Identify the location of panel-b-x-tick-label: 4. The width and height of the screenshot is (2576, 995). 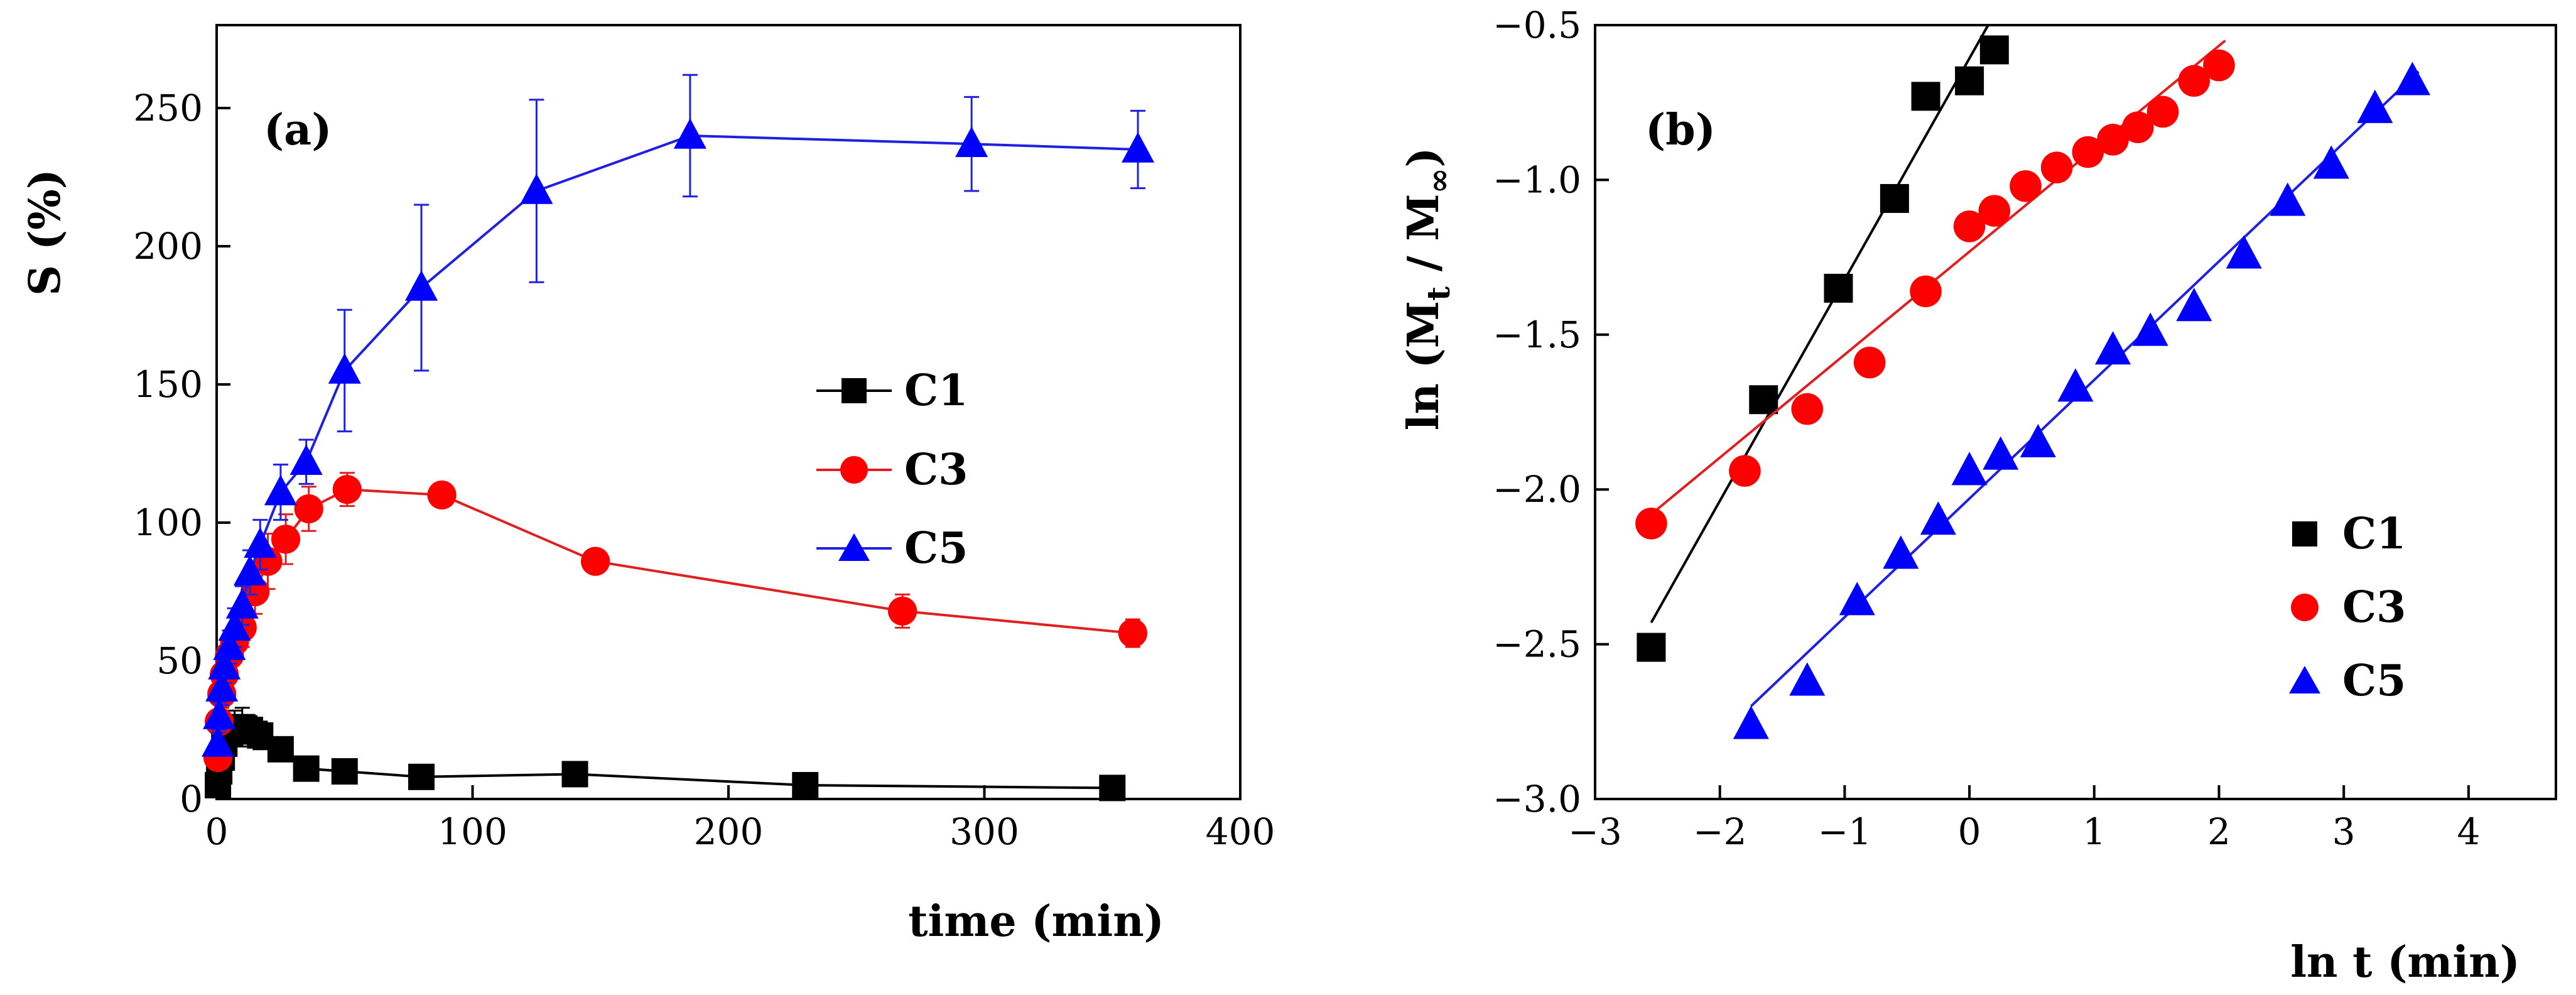
(2469, 832).